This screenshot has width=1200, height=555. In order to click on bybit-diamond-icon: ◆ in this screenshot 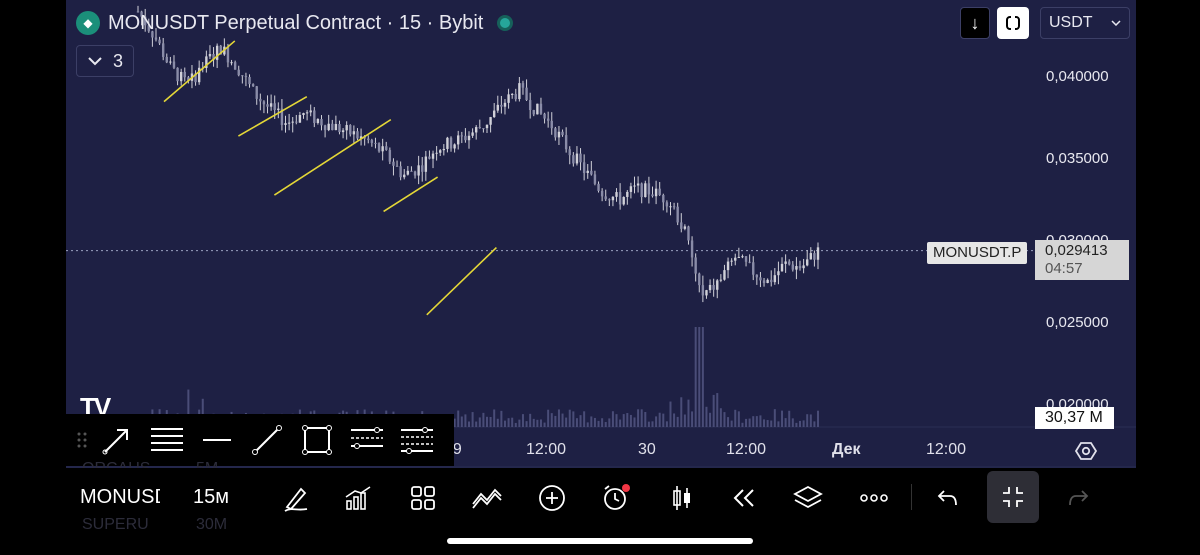, I will do `click(88, 23)`.